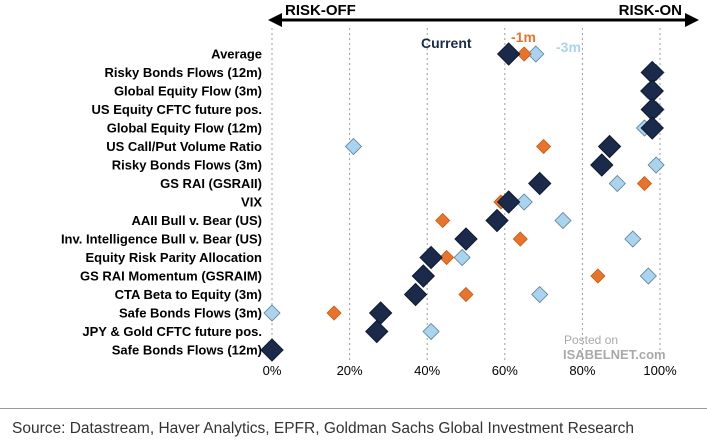 The width and height of the screenshot is (707, 448). Describe the element at coordinates (353, 146) in the screenshot. I see `point-3m-us-call-put-volume-ratio` at that location.